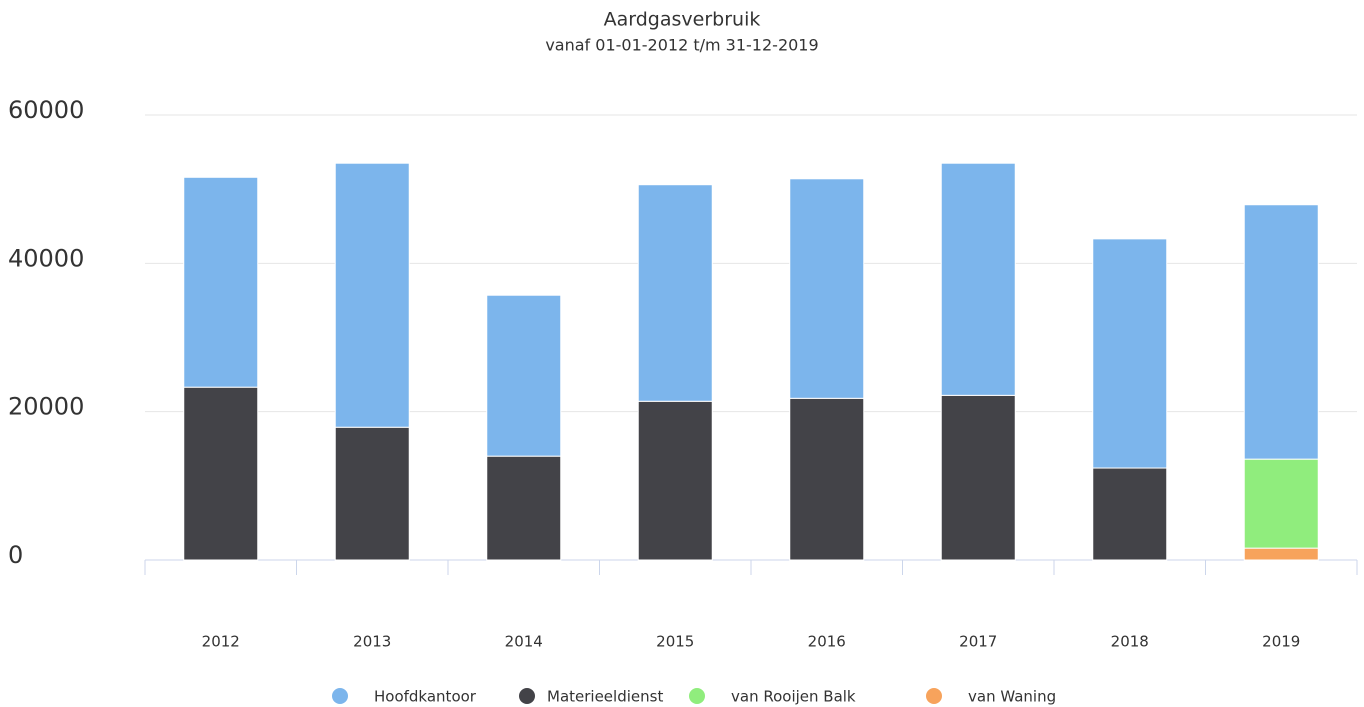 Image resolution: width=1364 pixels, height=707 pixels. Describe the element at coordinates (372, 642) in the screenshot. I see `x-tick-label: 2013` at that location.